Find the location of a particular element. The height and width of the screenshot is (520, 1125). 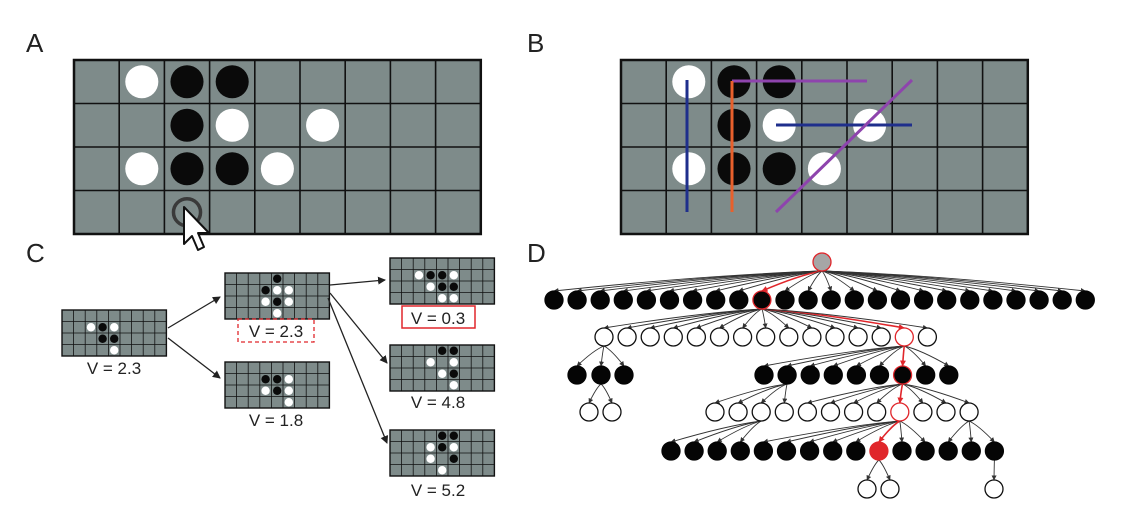

board-b is located at coordinates (824, 147).